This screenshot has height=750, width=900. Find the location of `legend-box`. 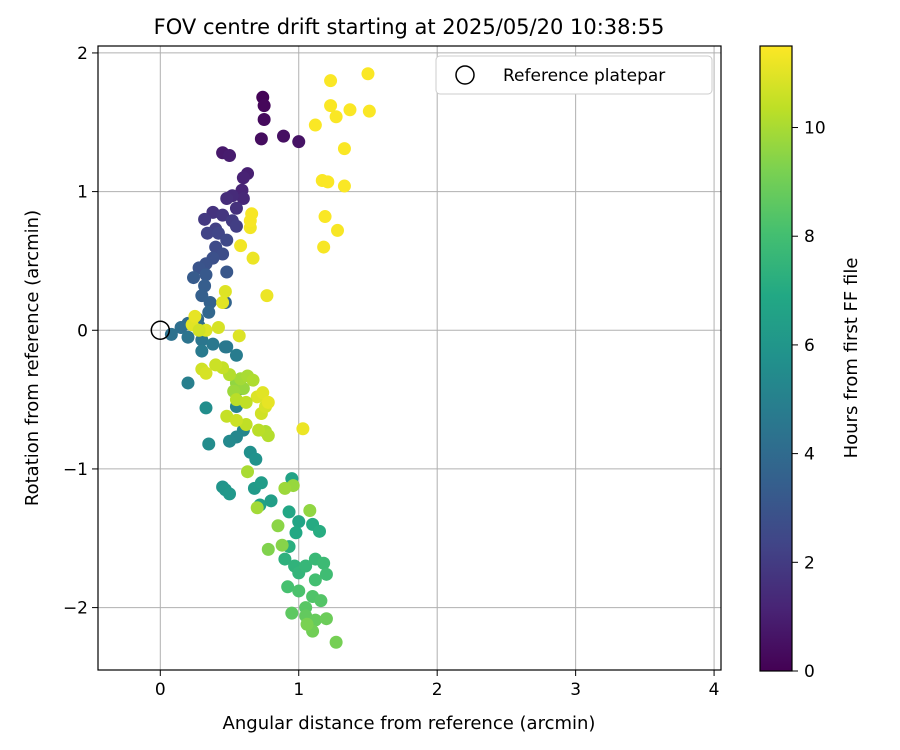

legend-box is located at coordinates (574, 75).